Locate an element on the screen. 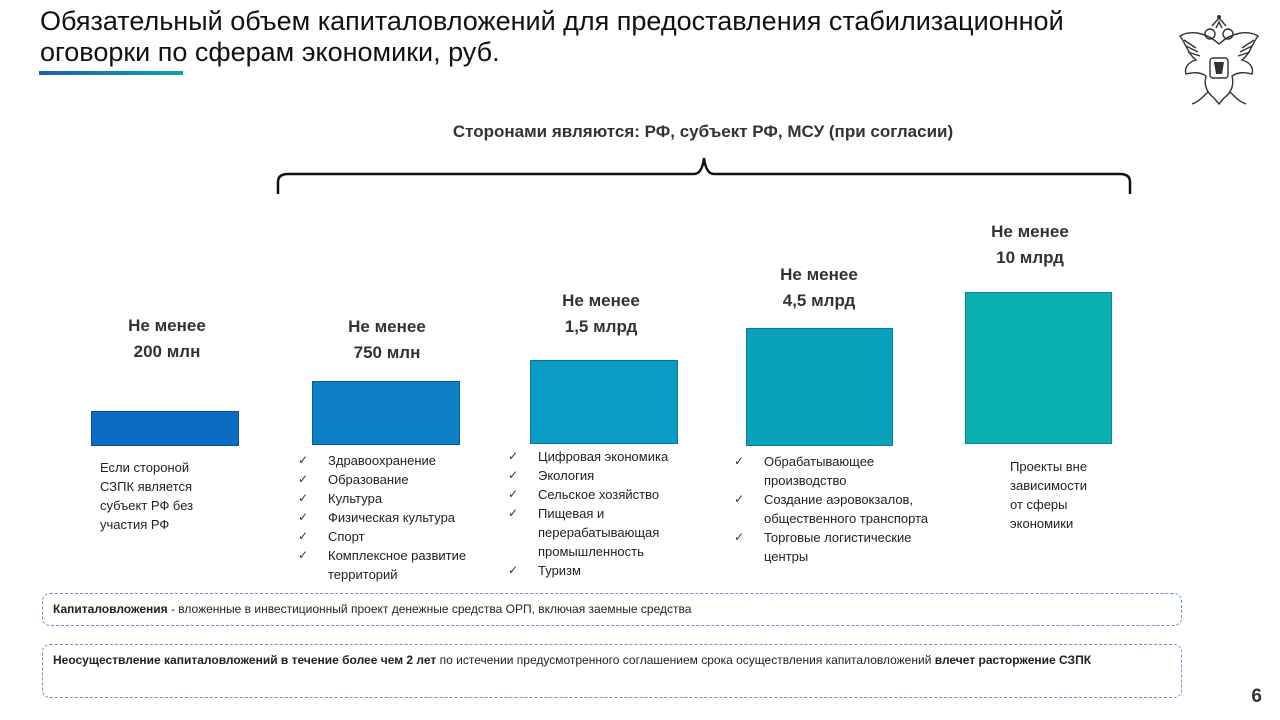 Image resolution: width=1280 pixels, height=720 pixels. column-1-label: Не менее 200 млн is located at coordinates (167, 339).